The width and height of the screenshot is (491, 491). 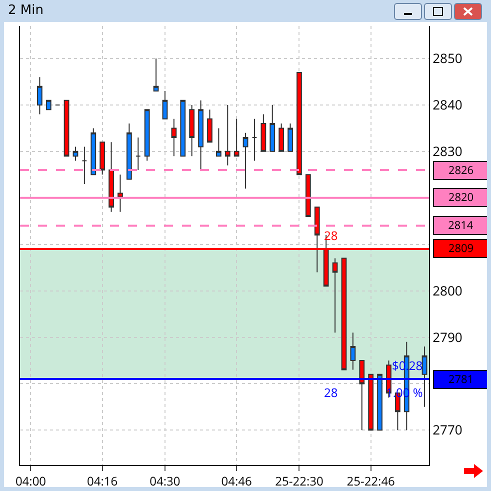 What do you see at coordinates (371, 481) in the screenshot?
I see `x-tick-label: 25-22:46` at bounding box center [371, 481].